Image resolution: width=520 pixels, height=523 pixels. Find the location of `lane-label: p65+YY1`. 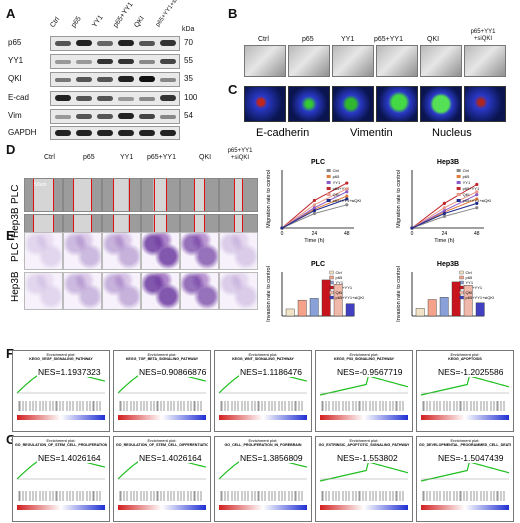

lane-label: p65+YY1 is located at coordinates (123, 15).